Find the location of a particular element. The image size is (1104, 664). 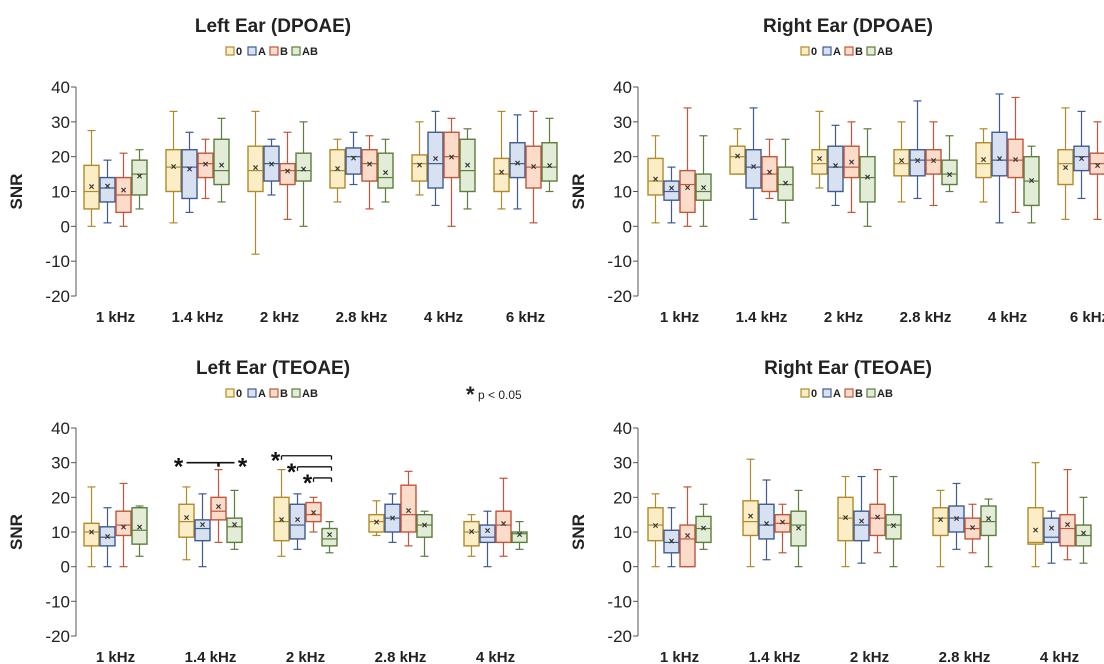

box-A-2p8kHz: × is located at coordinates (353, 158).